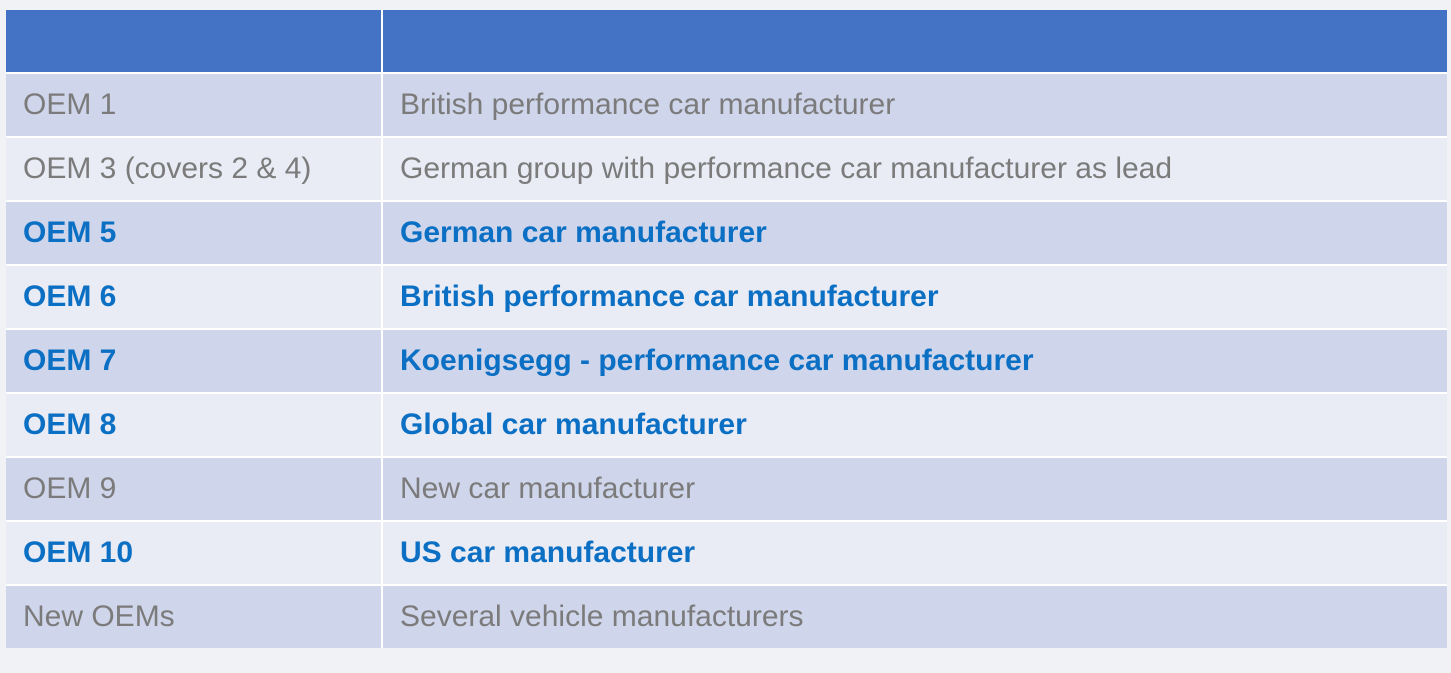 This screenshot has height=673, width=1451. What do you see at coordinates (914, 41) in the screenshot?
I see `header-cell-description` at bounding box center [914, 41].